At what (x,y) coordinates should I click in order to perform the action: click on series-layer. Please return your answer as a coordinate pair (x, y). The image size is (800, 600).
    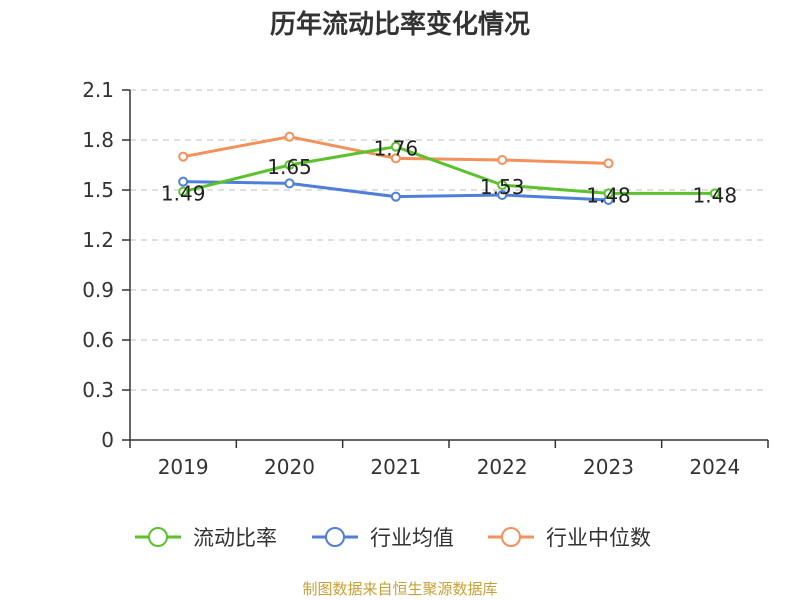
    Looking at the image, I should click on (449, 168).